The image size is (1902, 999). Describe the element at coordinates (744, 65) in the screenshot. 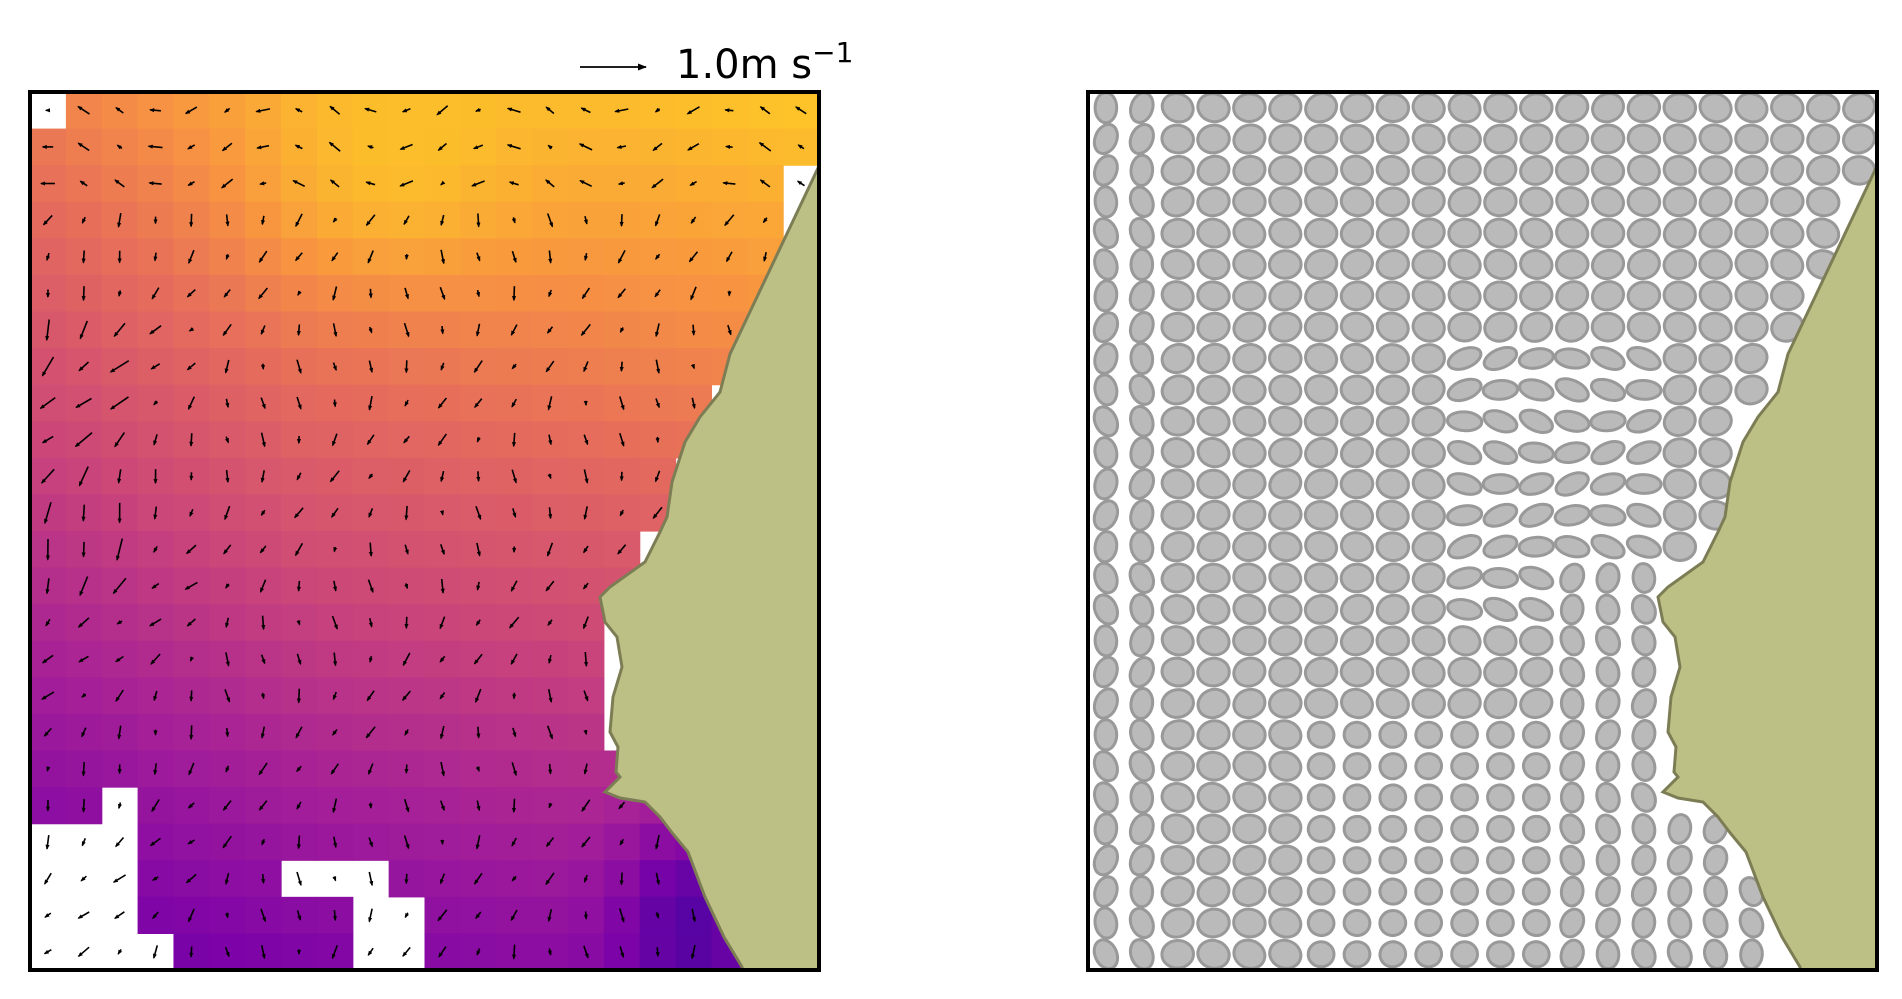

I see `quiver-key-text: 1.0m s` at that location.